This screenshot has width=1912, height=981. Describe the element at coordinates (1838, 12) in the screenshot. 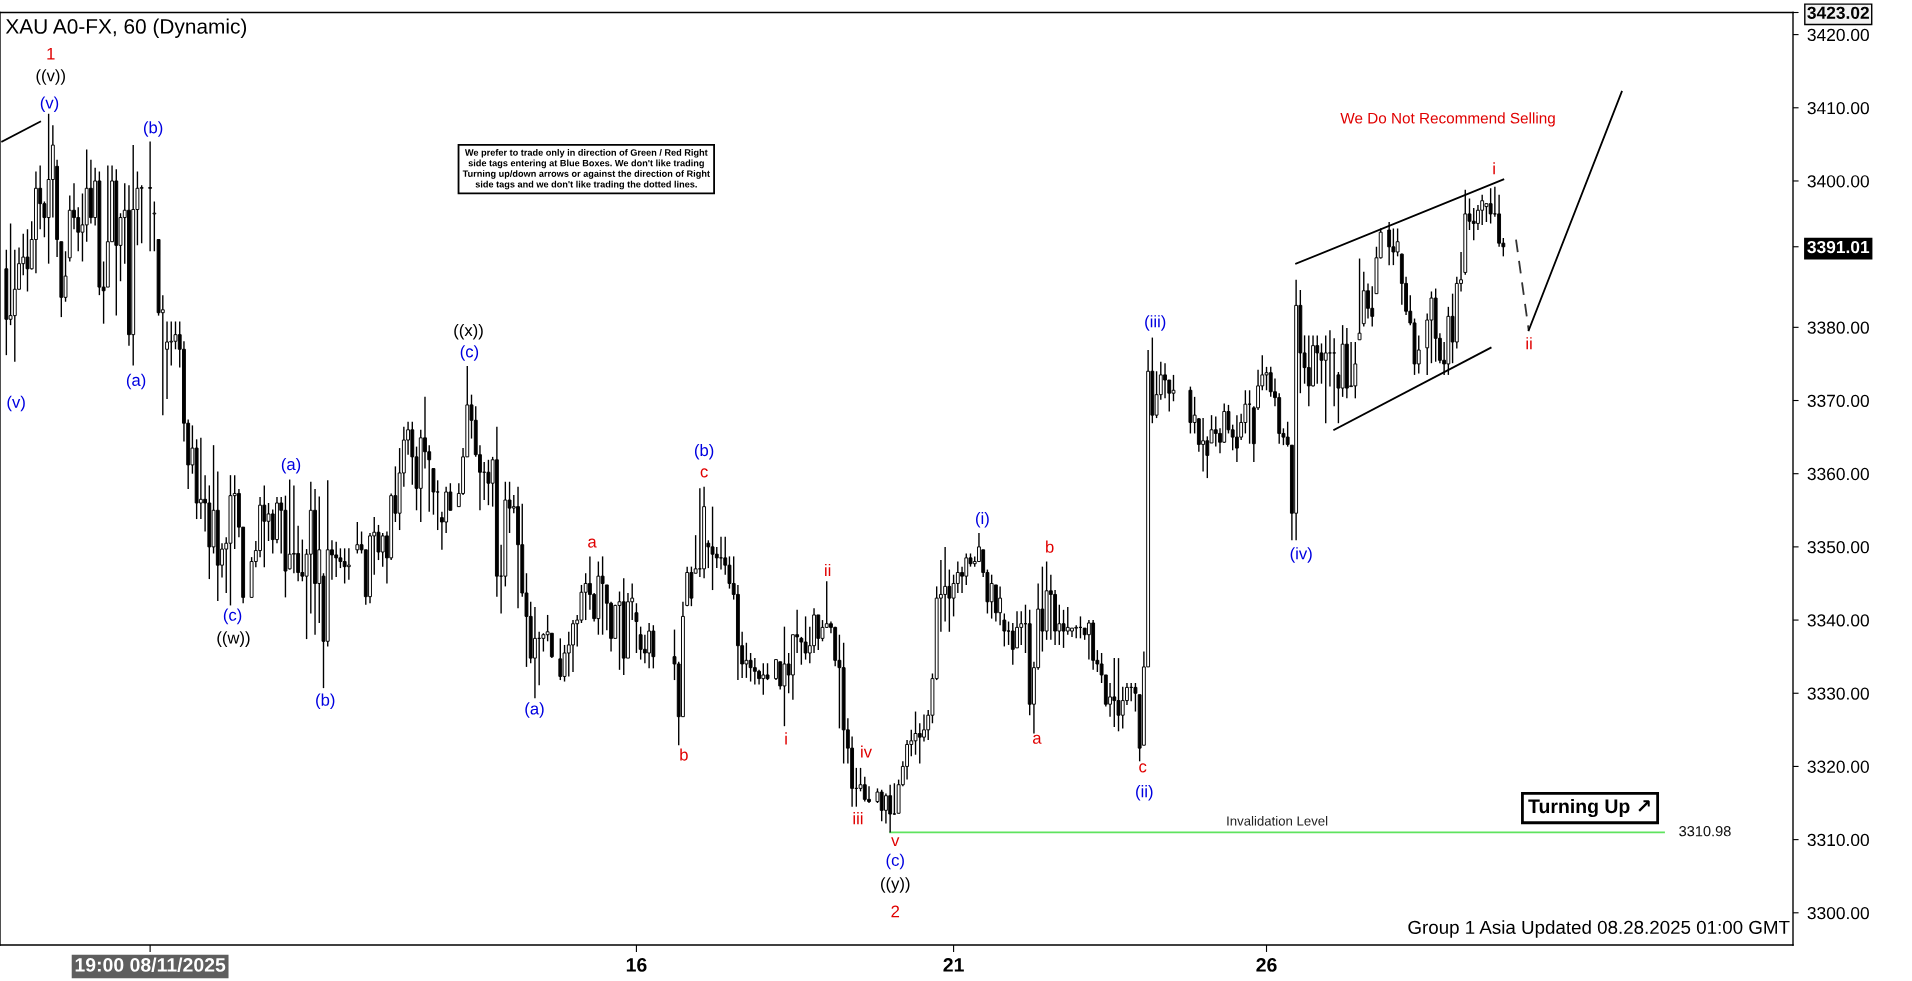

I see `y-tick-label: 3423.02` at that location.